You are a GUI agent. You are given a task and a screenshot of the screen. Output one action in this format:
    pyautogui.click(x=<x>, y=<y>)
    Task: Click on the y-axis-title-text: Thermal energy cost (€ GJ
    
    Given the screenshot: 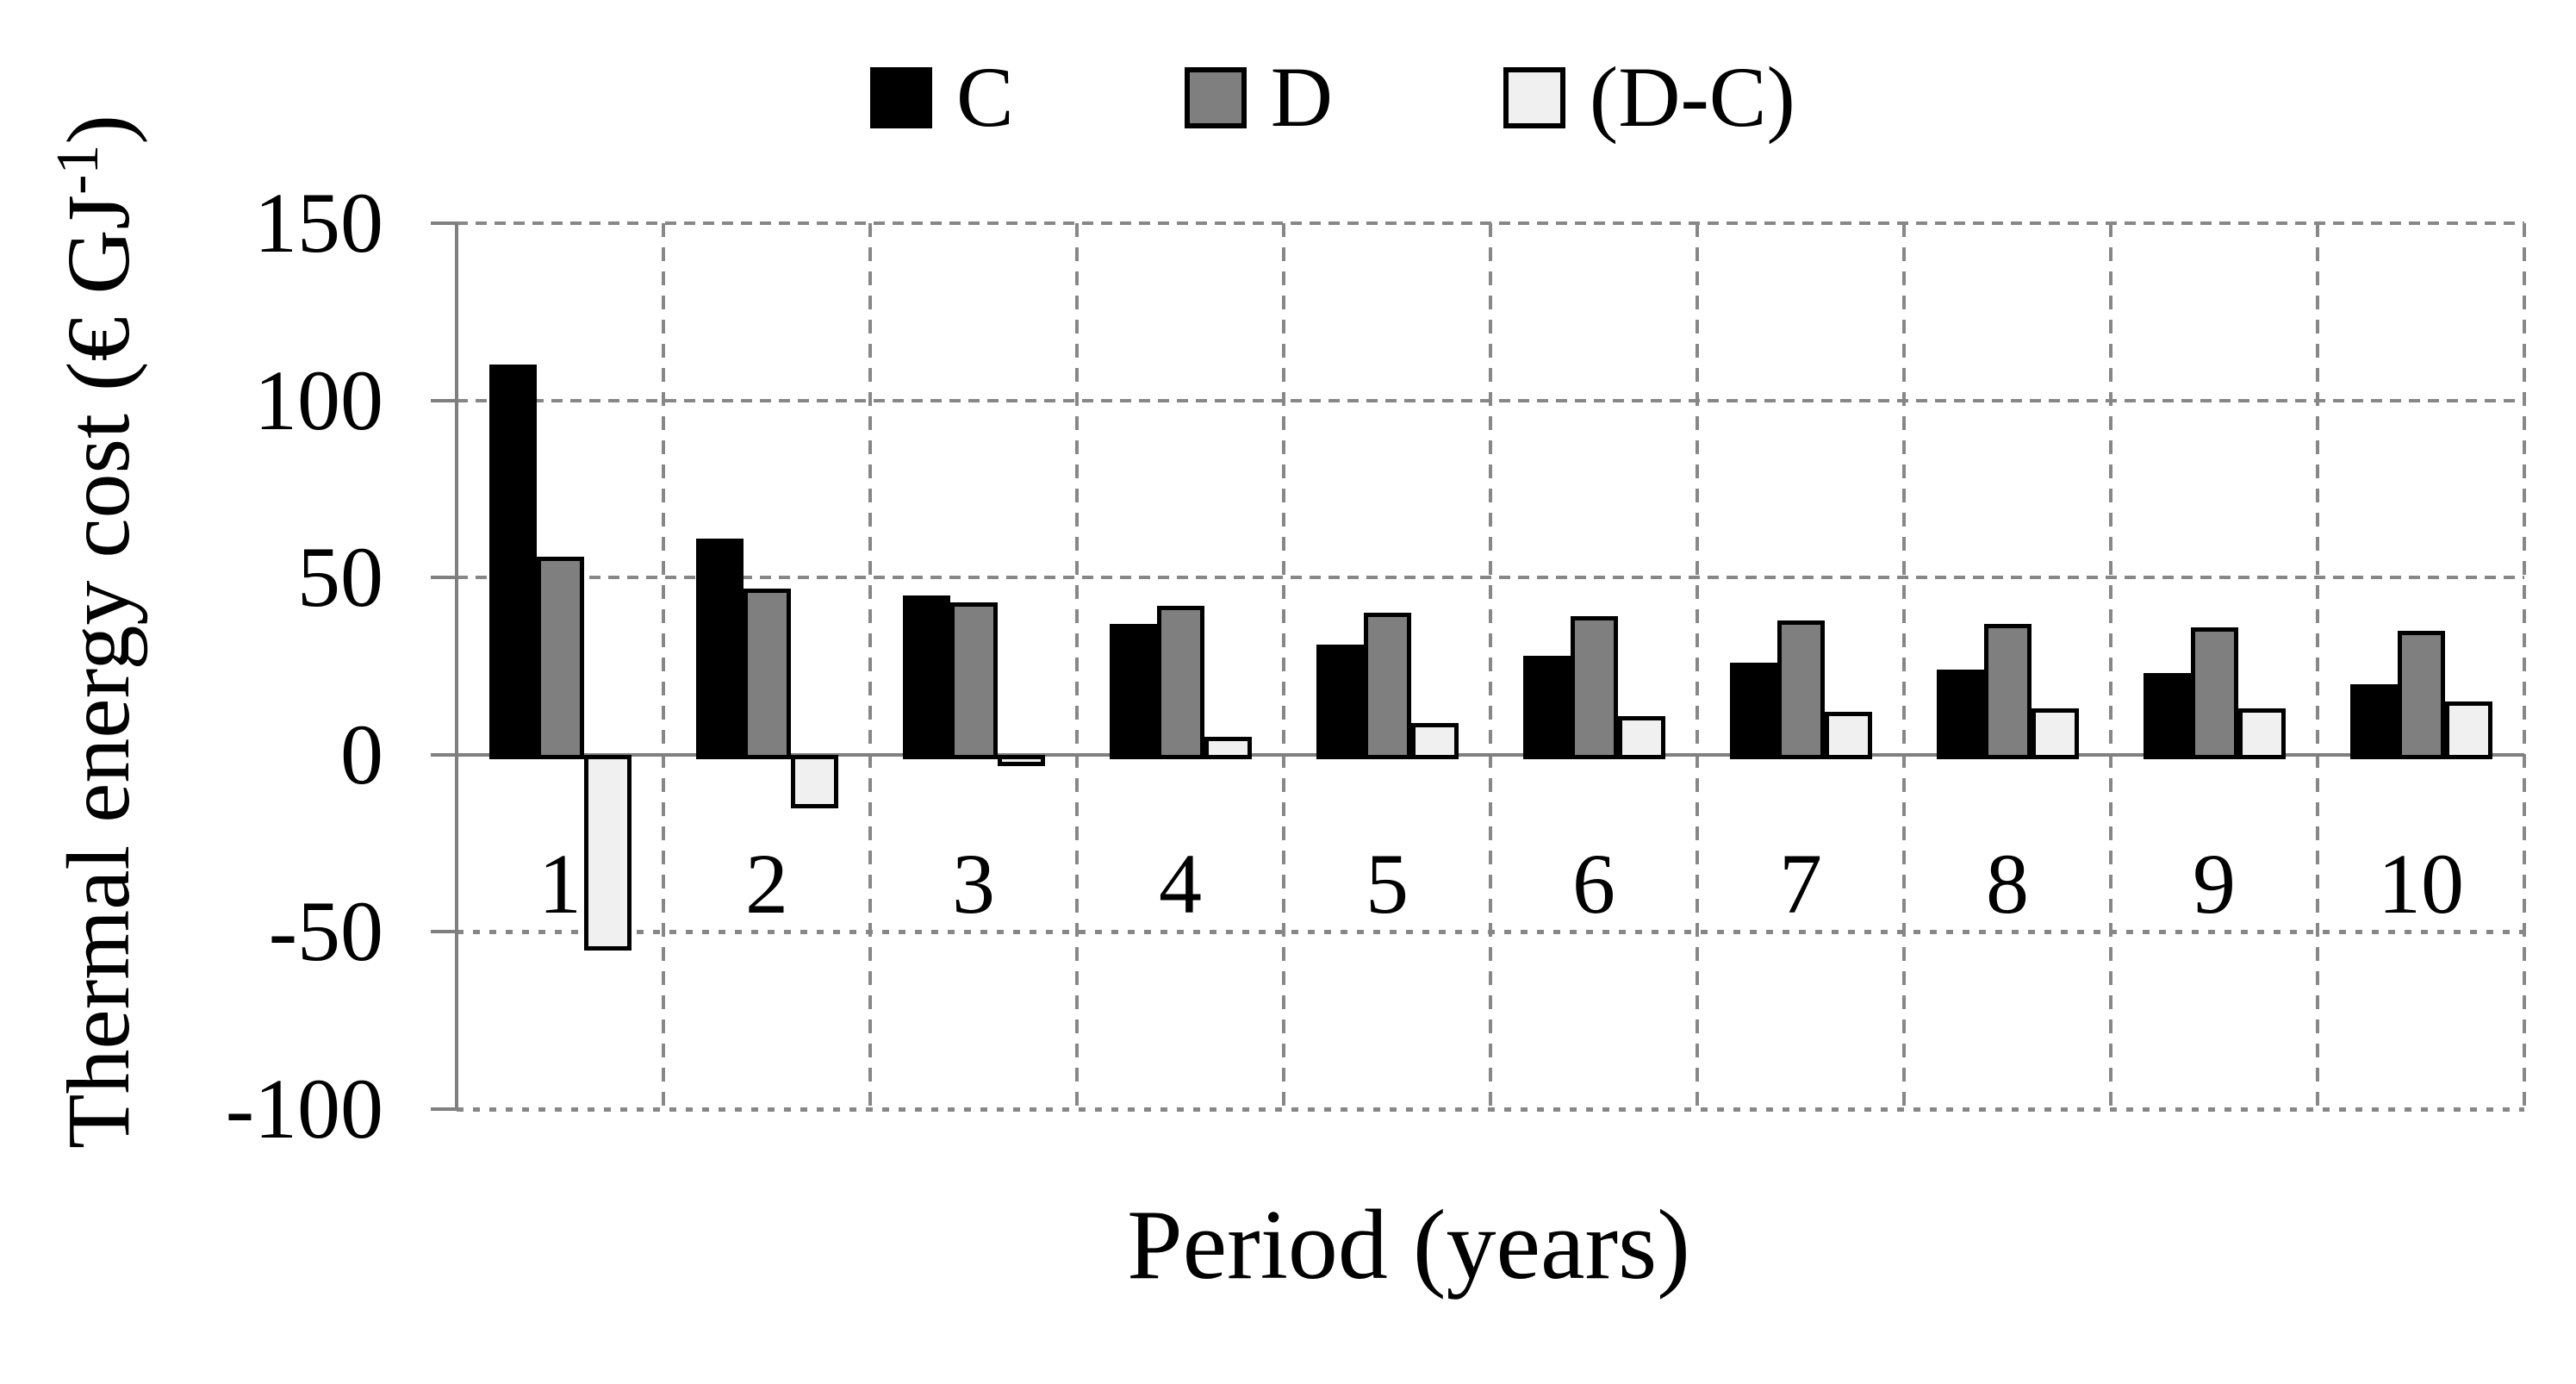 What is the action you would take?
    pyautogui.click(x=98, y=672)
    